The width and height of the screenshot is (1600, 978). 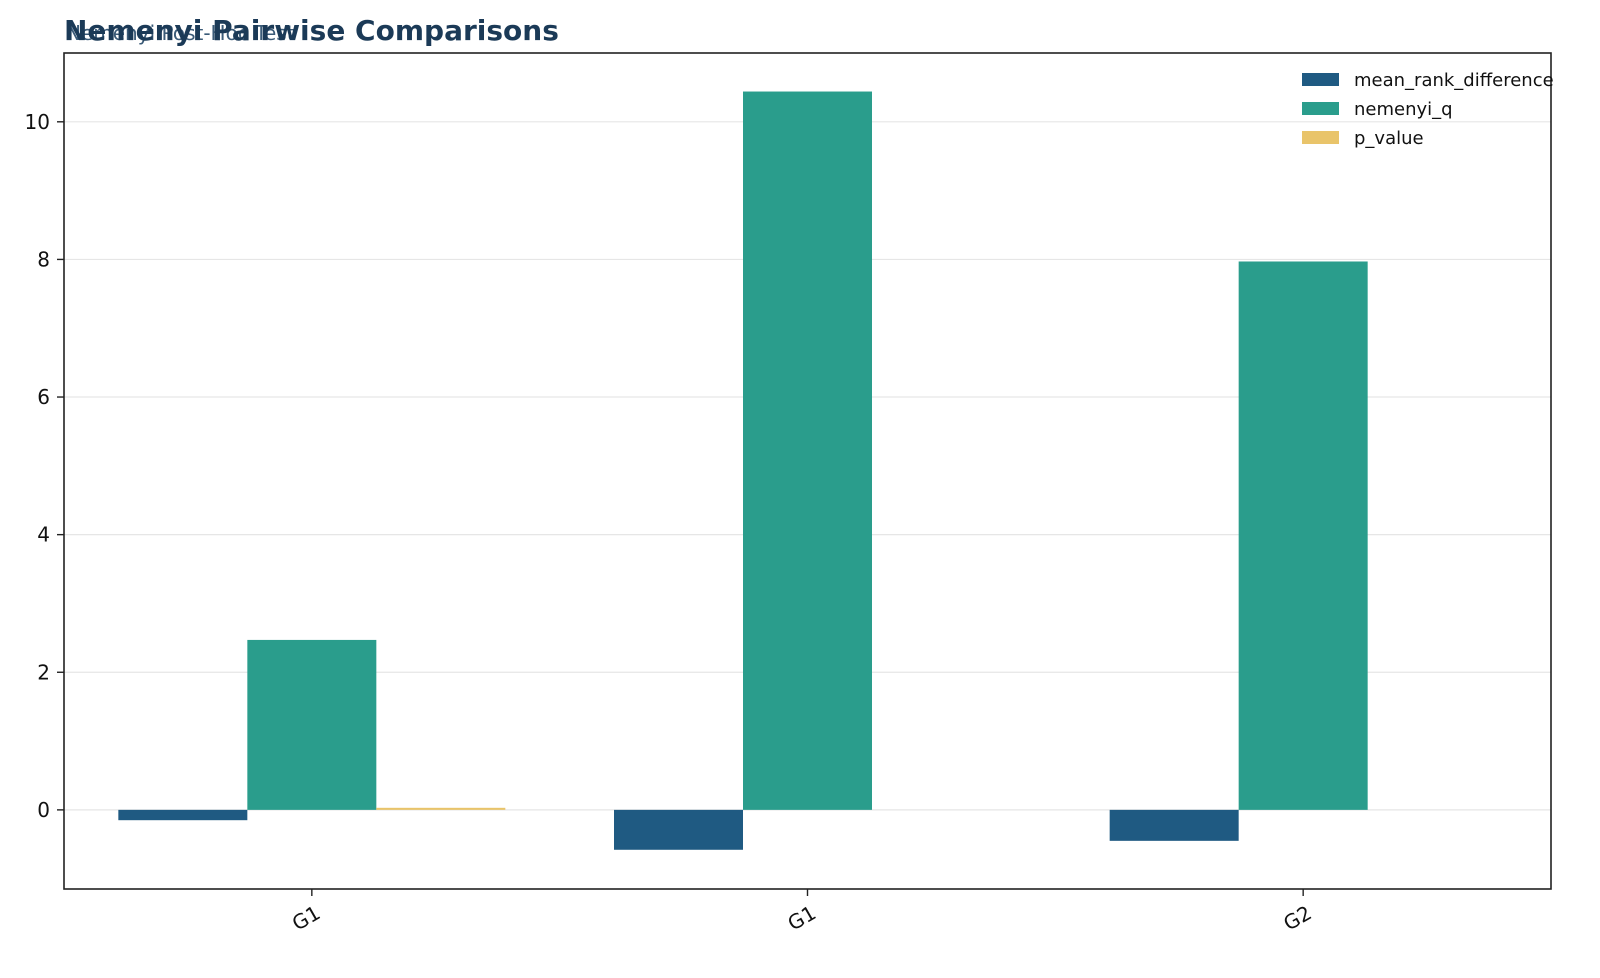 I want to click on y-tick-label: 2, so click(x=43, y=672).